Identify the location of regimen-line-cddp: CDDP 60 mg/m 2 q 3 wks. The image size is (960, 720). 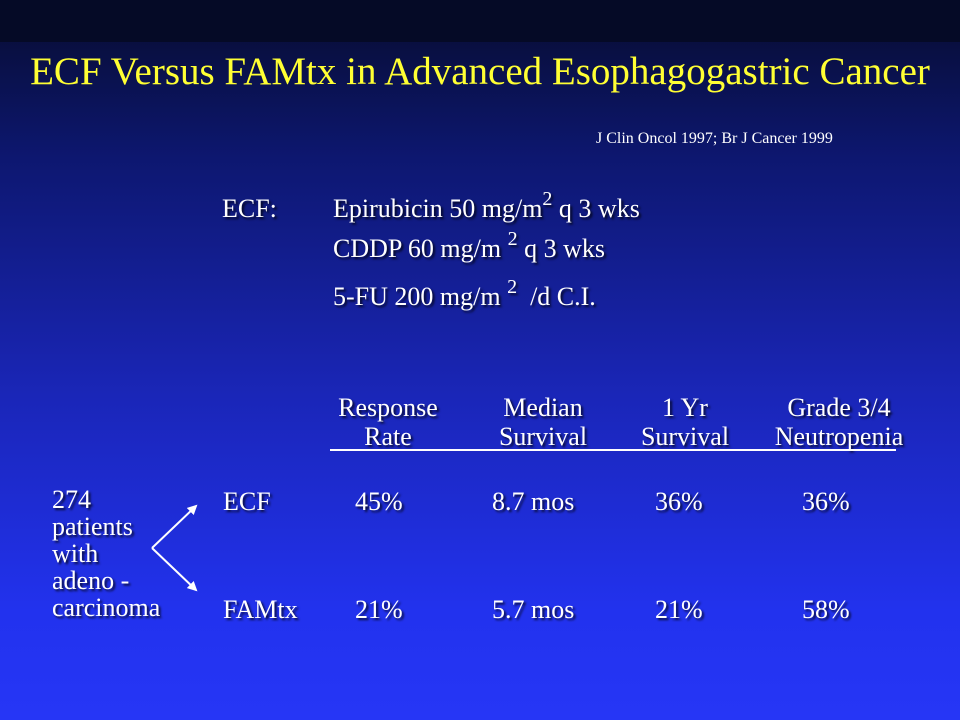
(469, 247).